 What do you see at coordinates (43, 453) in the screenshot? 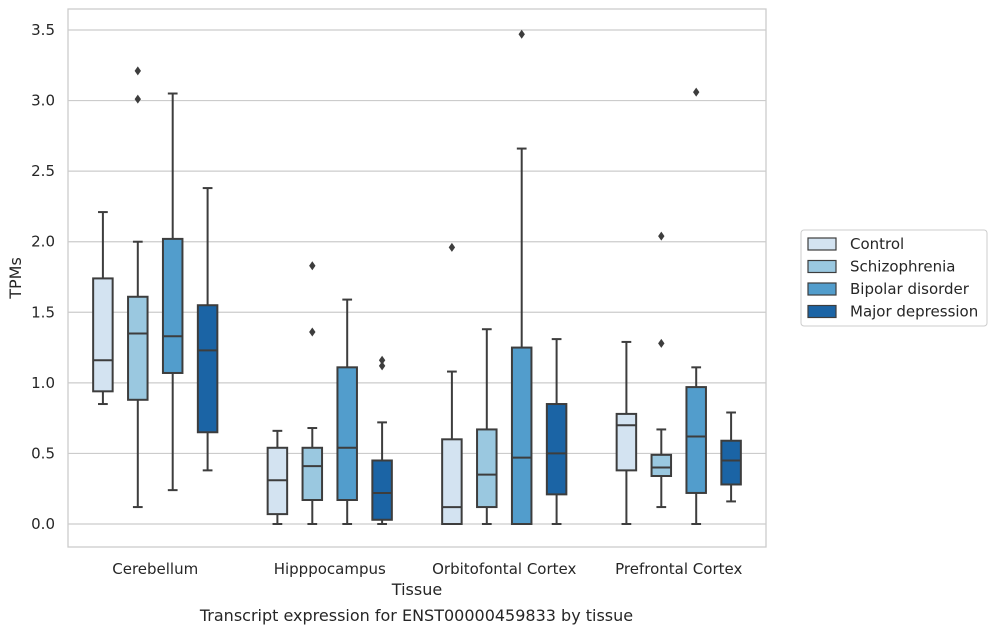
I see `y-tick-label: 0.5` at bounding box center [43, 453].